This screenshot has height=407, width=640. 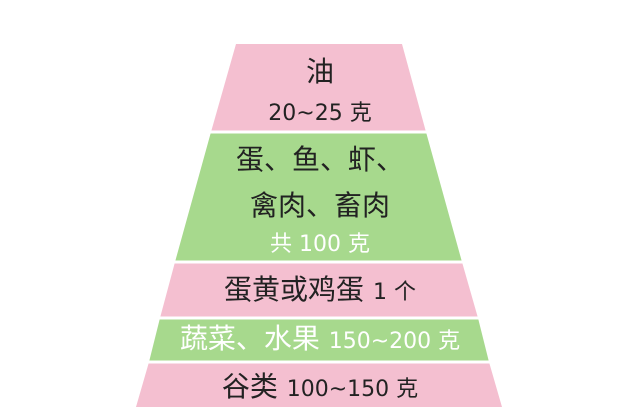 I want to click on layer-veg, so click(x=319, y=340).